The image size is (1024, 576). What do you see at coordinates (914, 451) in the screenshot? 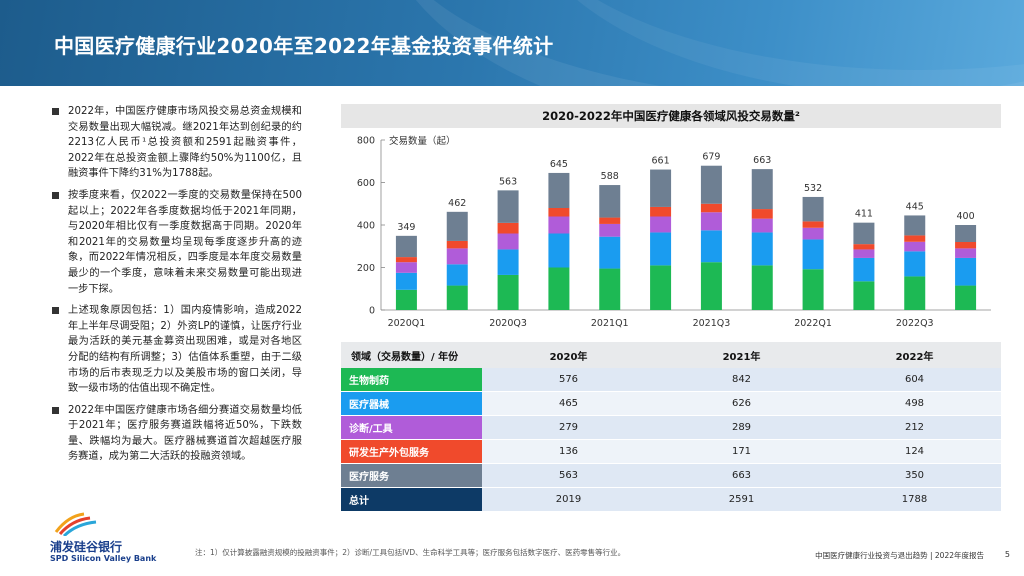
I see `table-cell: 124` at bounding box center [914, 451].